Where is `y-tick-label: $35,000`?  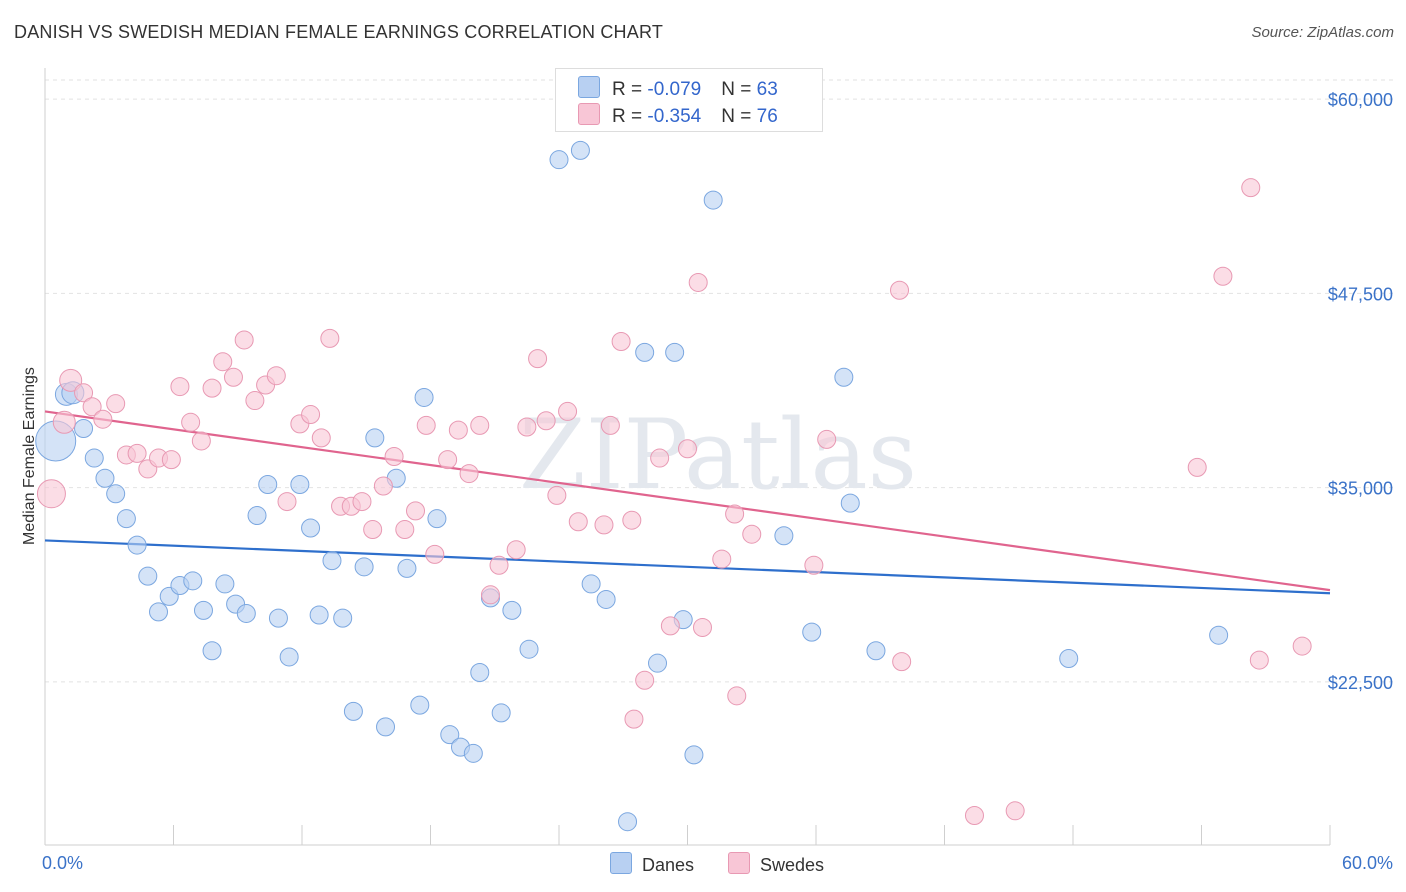 y-tick-label: $35,000 is located at coordinates (1360, 489).